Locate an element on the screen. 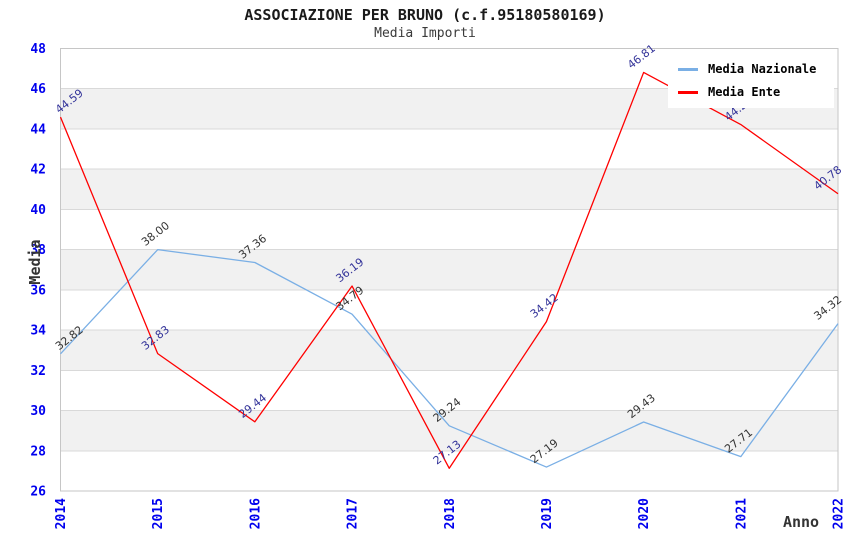  y-tick-label: 36 is located at coordinates (38, 290).